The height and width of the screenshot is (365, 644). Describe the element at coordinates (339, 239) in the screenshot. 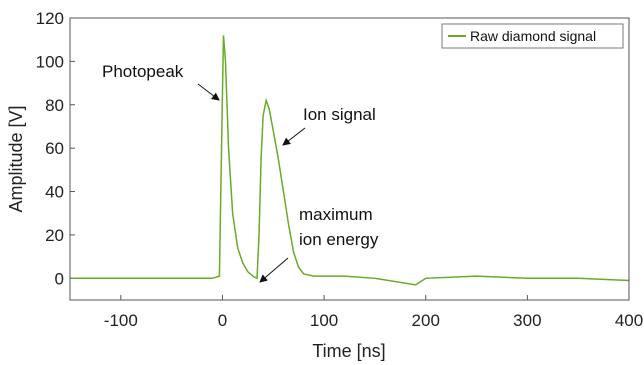

I see `annotation-ion-energy-line: ion energy` at that location.